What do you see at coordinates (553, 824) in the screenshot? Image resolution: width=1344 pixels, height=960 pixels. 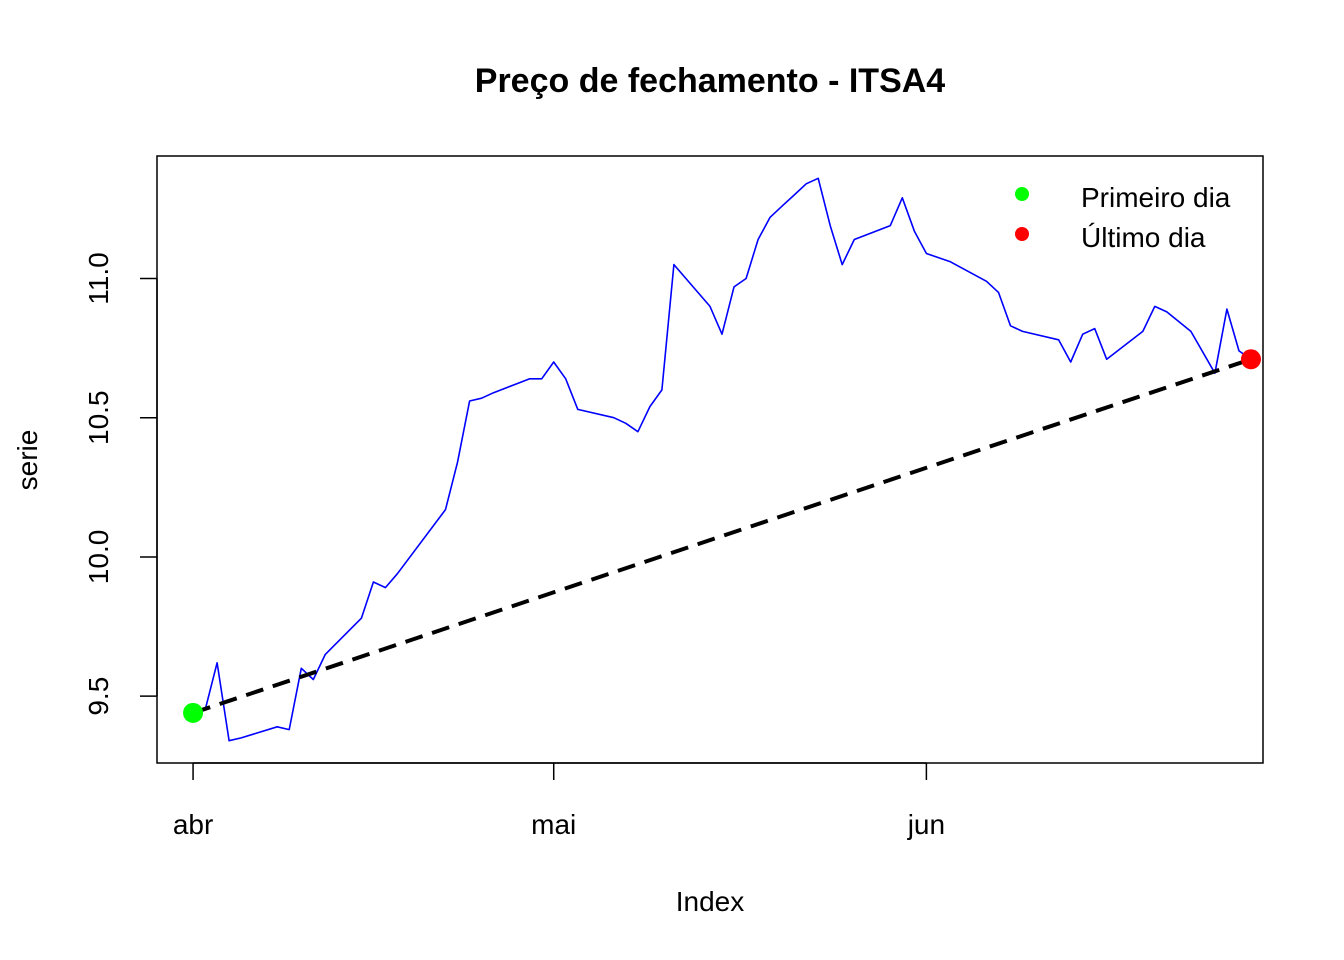 I see `x-tick-label: mai` at bounding box center [553, 824].